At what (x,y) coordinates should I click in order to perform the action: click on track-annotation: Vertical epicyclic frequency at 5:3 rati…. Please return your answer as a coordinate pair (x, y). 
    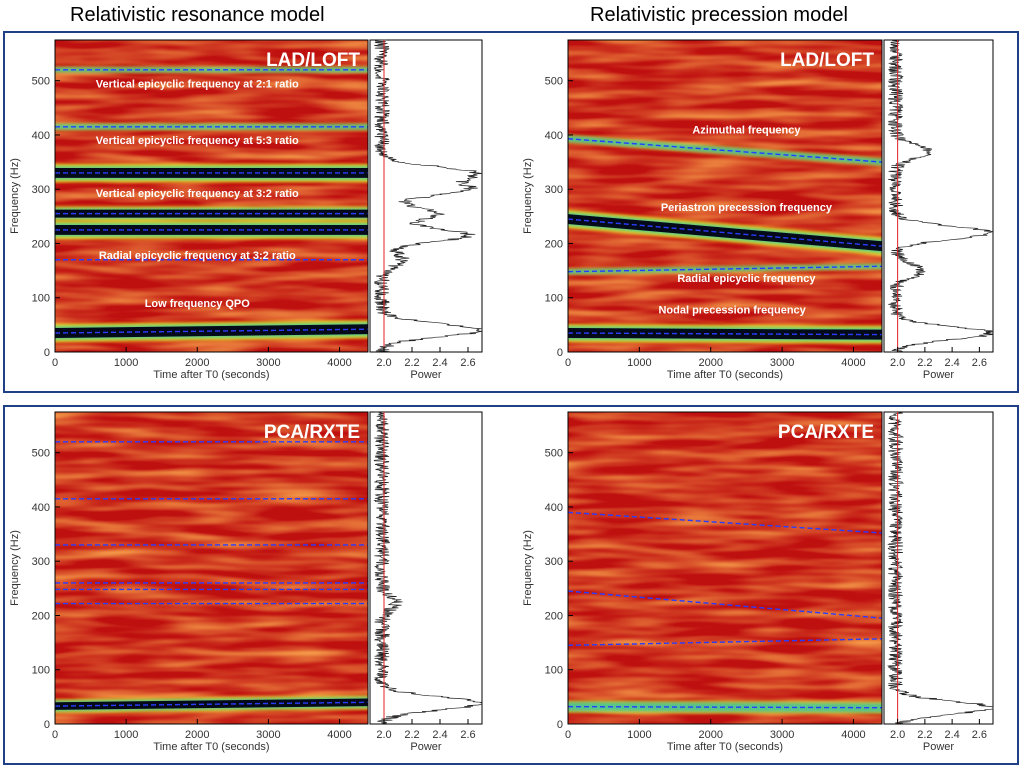
    Looking at the image, I should click on (197, 141).